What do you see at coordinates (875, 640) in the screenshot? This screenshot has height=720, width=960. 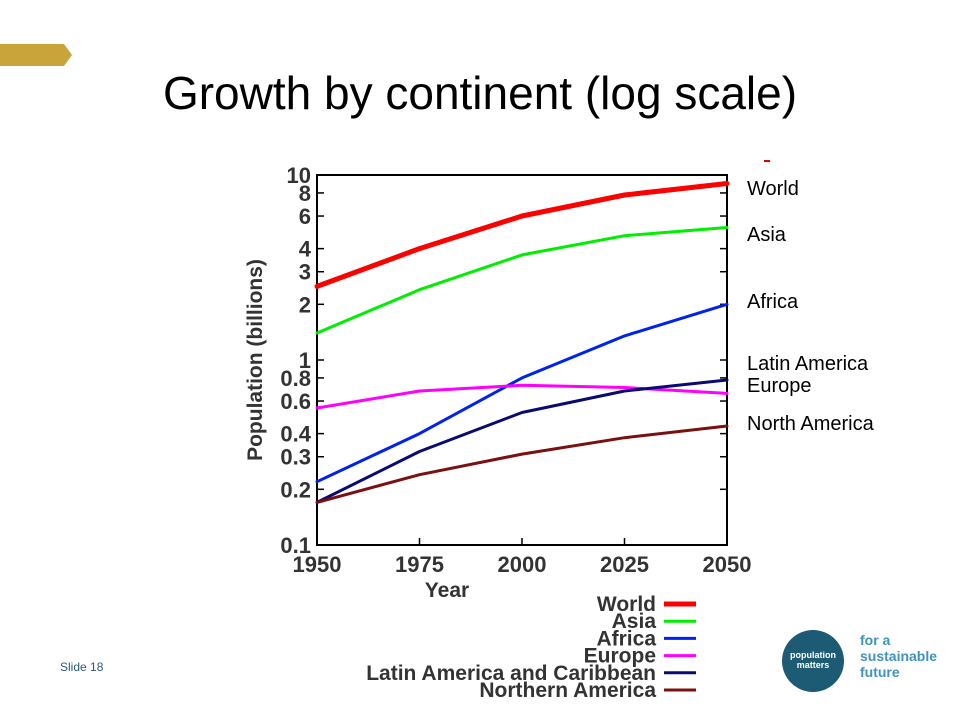 I see `tagline-line: for a` at bounding box center [875, 640].